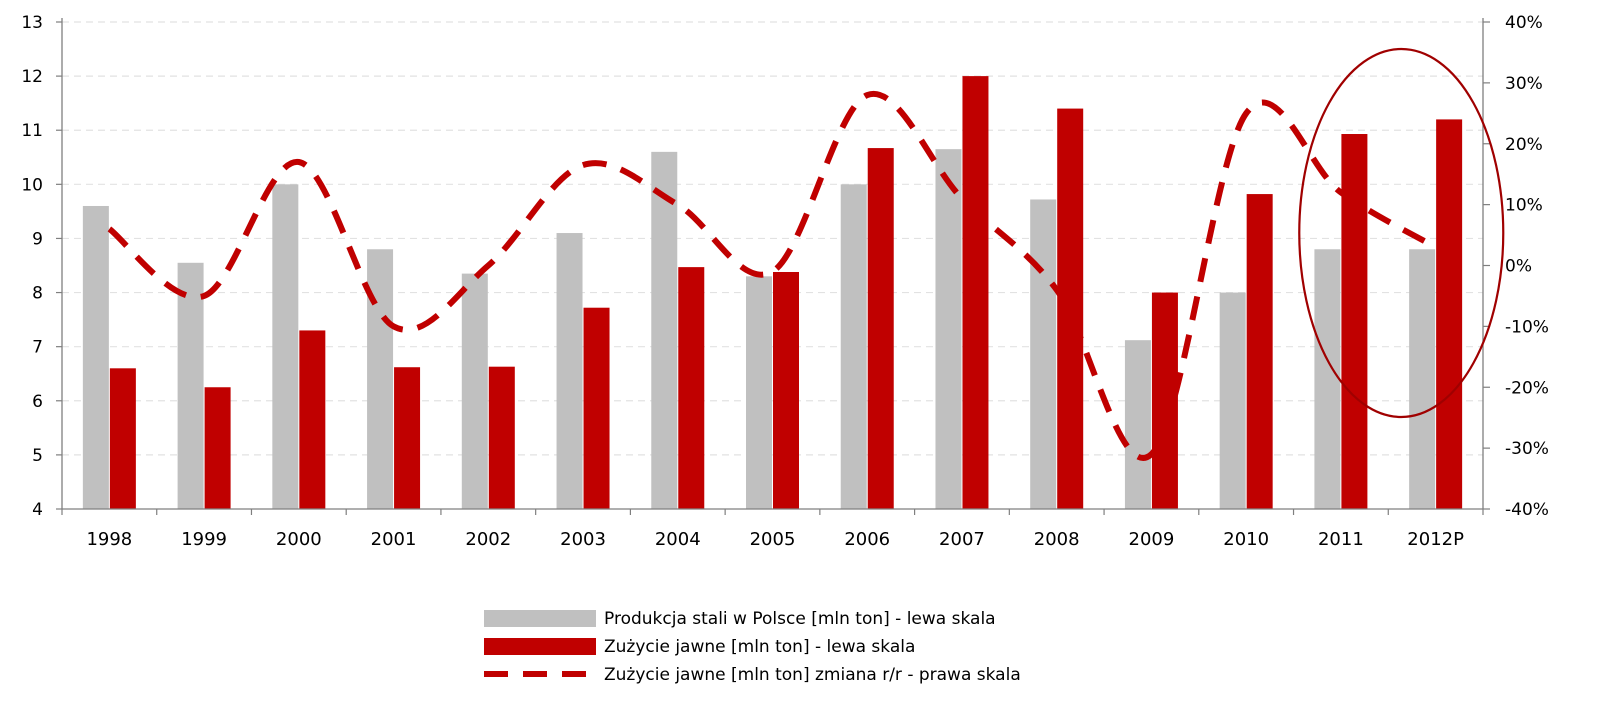  What do you see at coordinates (394, 539) in the screenshot?
I see `x-tick-label: 2001` at bounding box center [394, 539].